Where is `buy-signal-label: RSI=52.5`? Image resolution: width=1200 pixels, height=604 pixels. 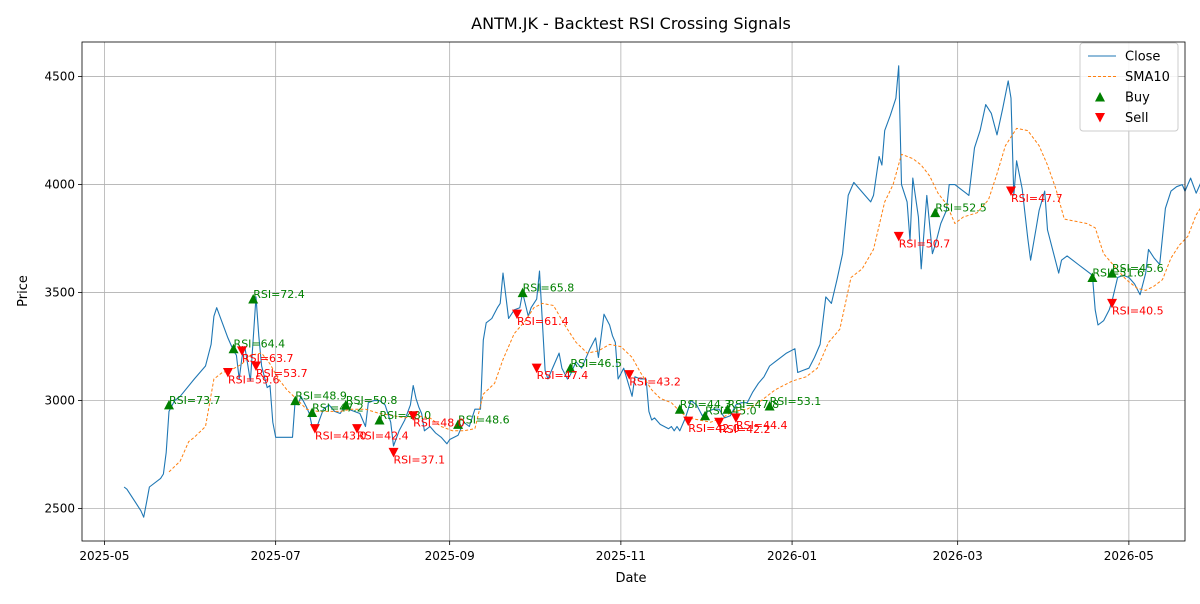
buy-signal-label: RSI=52.5 is located at coordinates (961, 208).